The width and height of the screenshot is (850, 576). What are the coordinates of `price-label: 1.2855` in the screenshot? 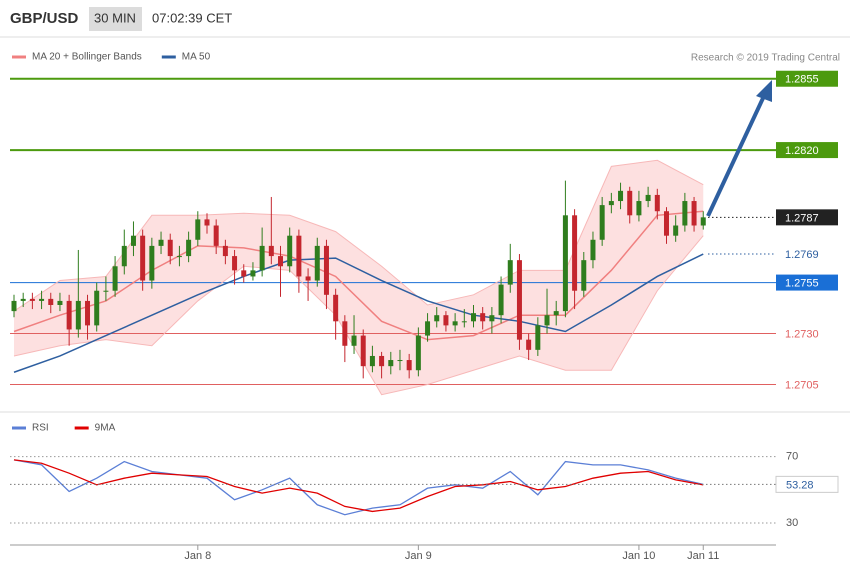 It's located at (802, 80).